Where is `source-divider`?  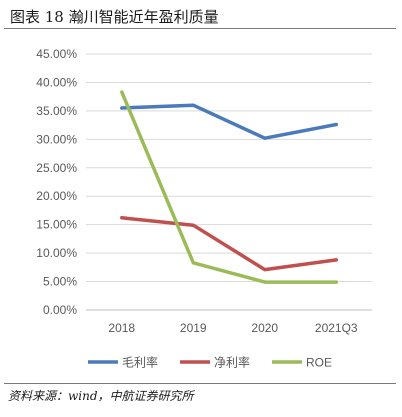
source-divider is located at coordinates (200, 383).